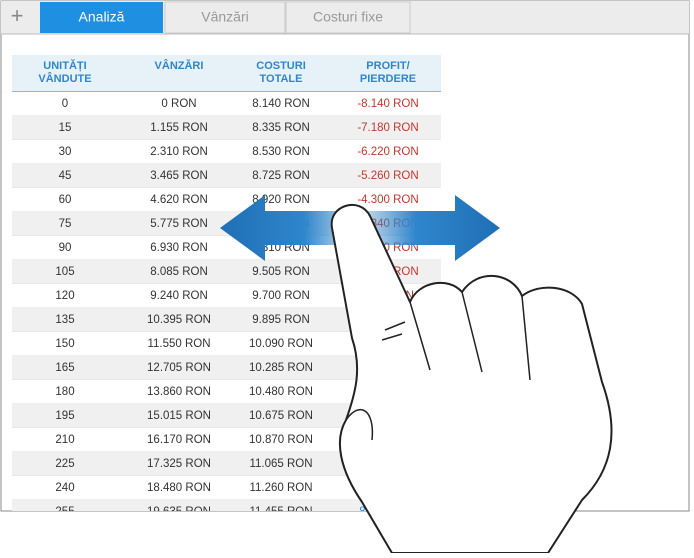 This screenshot has width=694, height=558. What do you see at coordinates (65, 224) in the screenshot?
I see `cell: 75` at bounding box center [65, 224].